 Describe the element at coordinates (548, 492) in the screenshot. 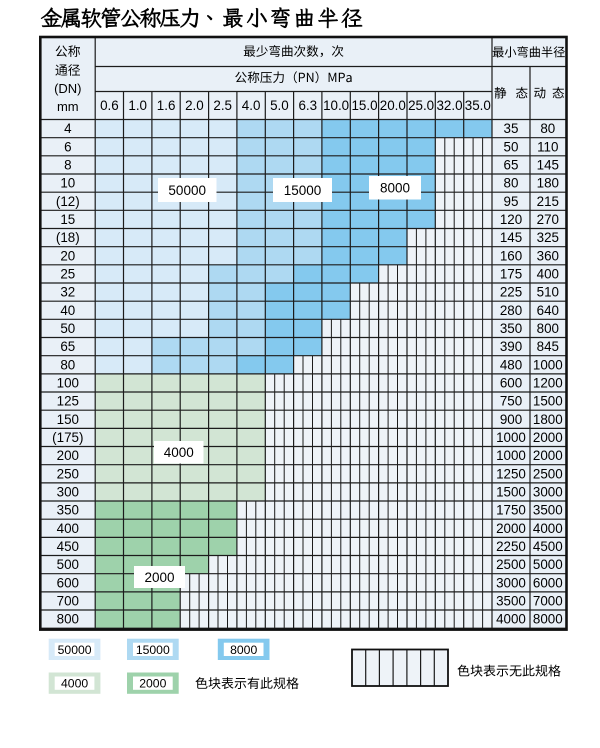

I see `svg-text: 3000` at that location.